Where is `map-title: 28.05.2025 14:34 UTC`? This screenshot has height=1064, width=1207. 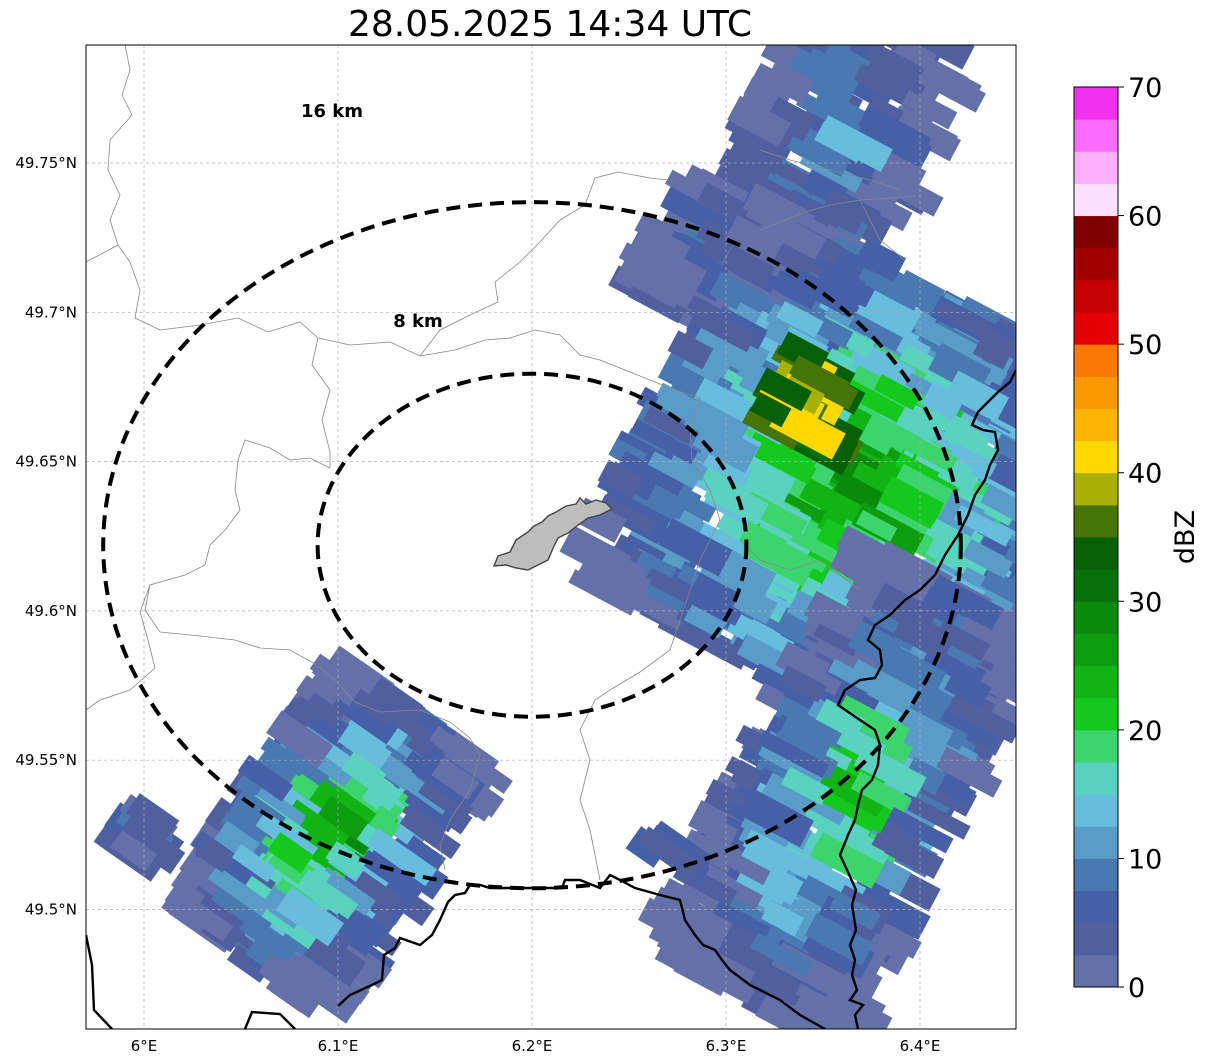
map-title: 28.05.2025 14:34 UTC is located at coordinates (550, 24).